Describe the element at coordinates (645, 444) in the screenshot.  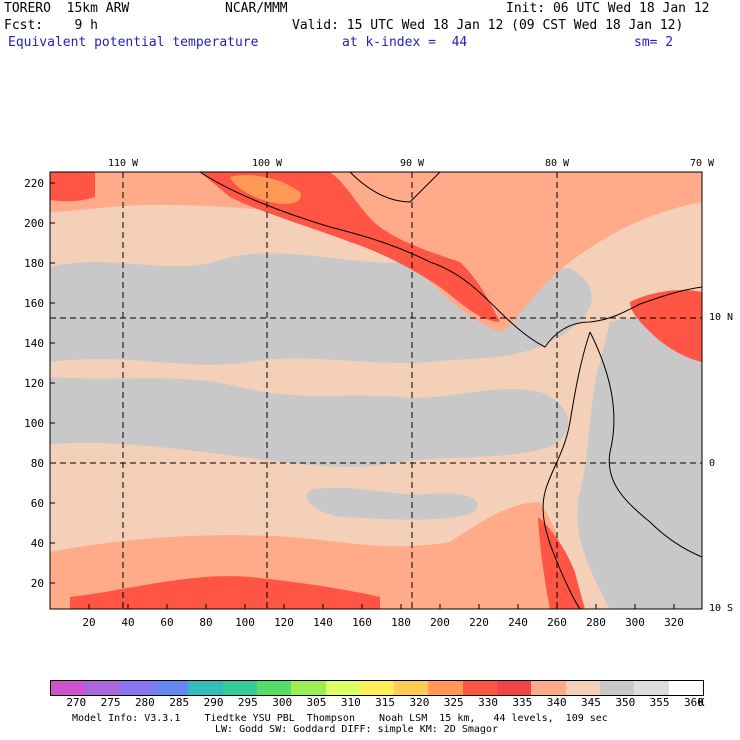
I see `border-andes` at that location.